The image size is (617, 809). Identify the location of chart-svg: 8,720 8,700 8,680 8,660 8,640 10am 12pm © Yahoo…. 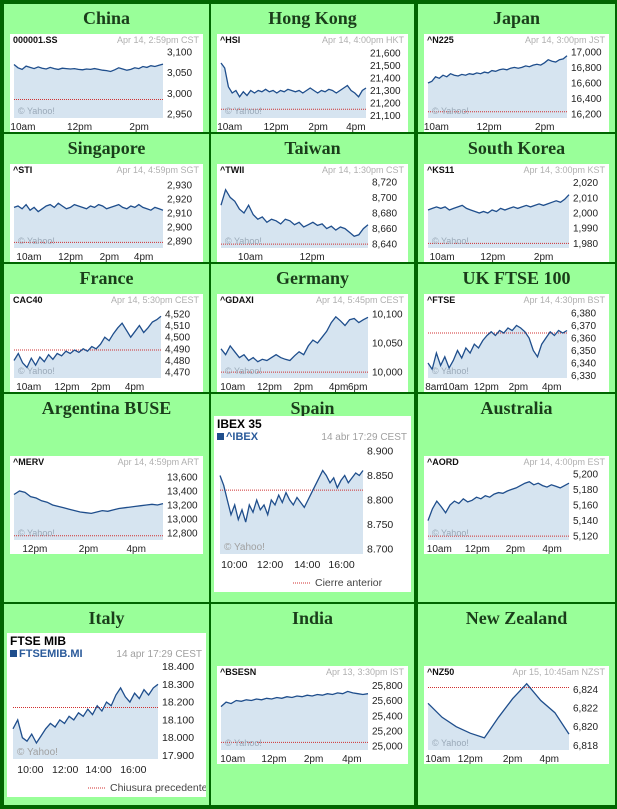
(312, 213).